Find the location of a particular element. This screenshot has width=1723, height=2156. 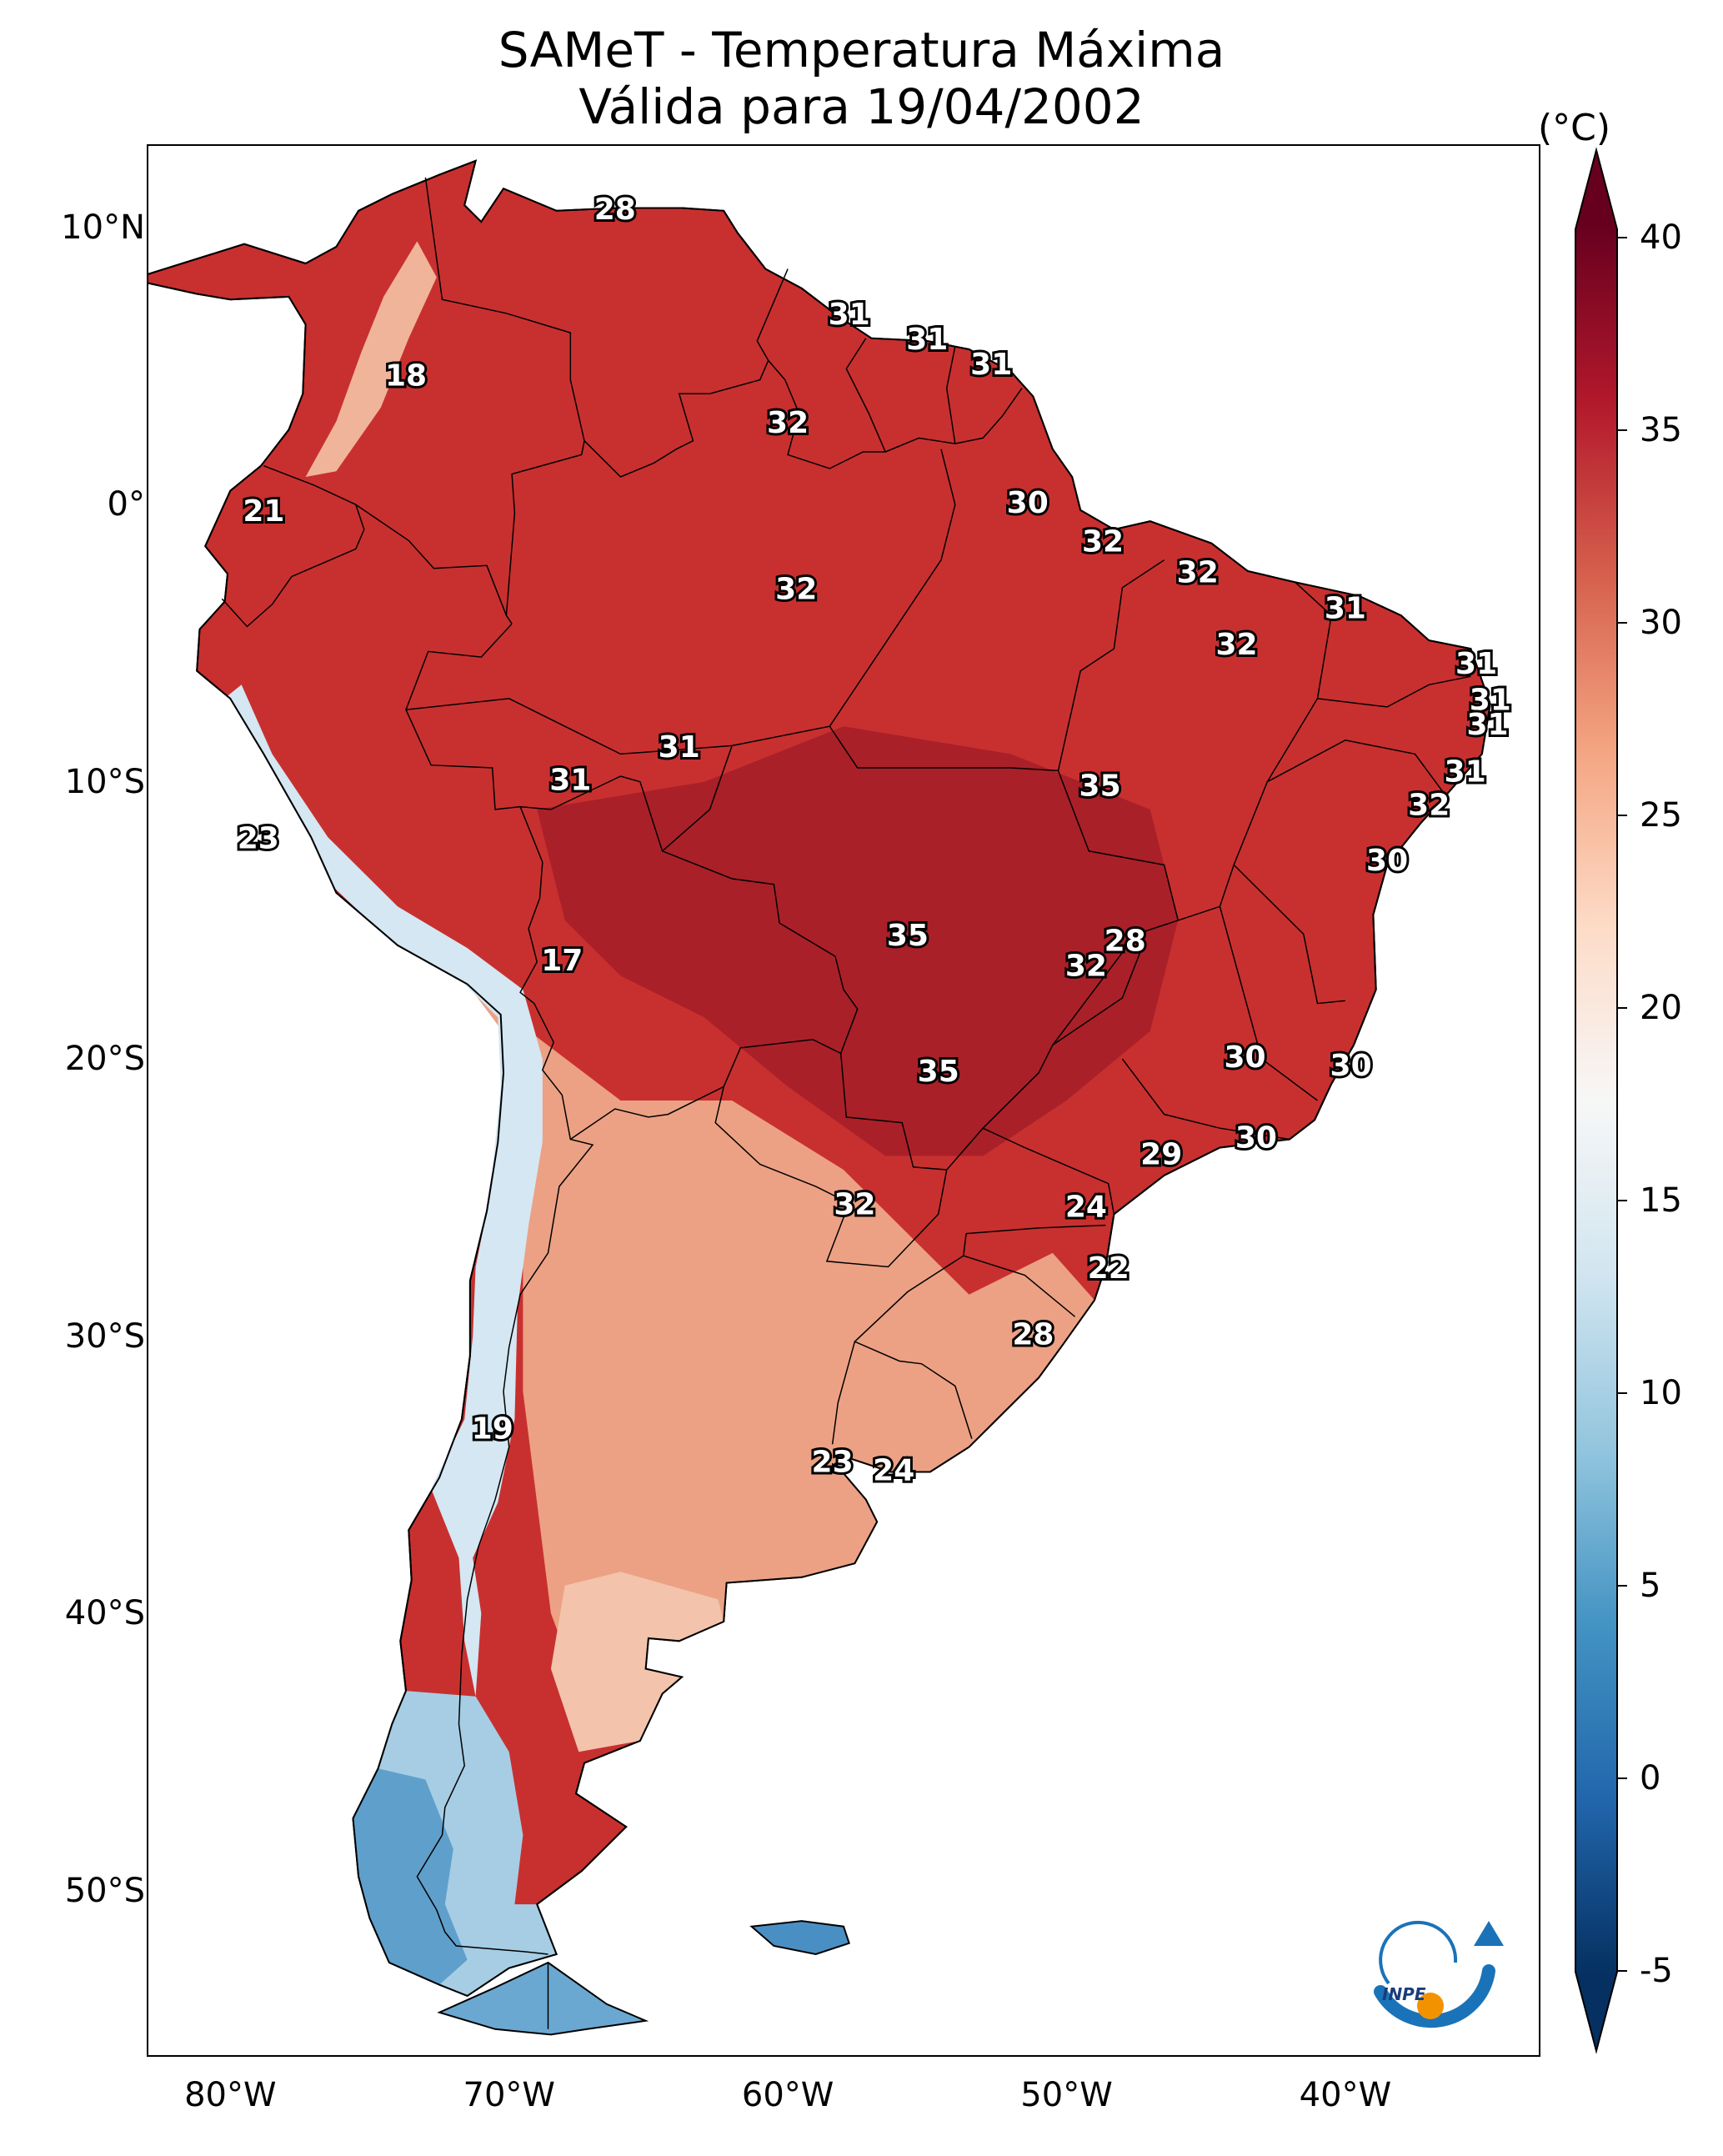

falkland-islands is located at coordinates (799, 1938).